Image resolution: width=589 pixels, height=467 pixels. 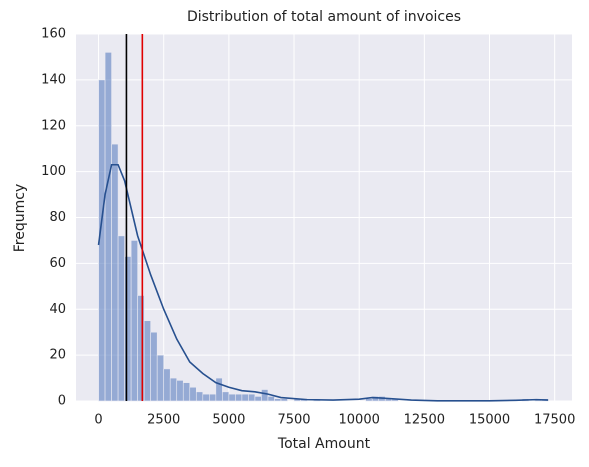 I want to click on chart-title: Distribution of total amount of invoices, so click(x=324, y=17).